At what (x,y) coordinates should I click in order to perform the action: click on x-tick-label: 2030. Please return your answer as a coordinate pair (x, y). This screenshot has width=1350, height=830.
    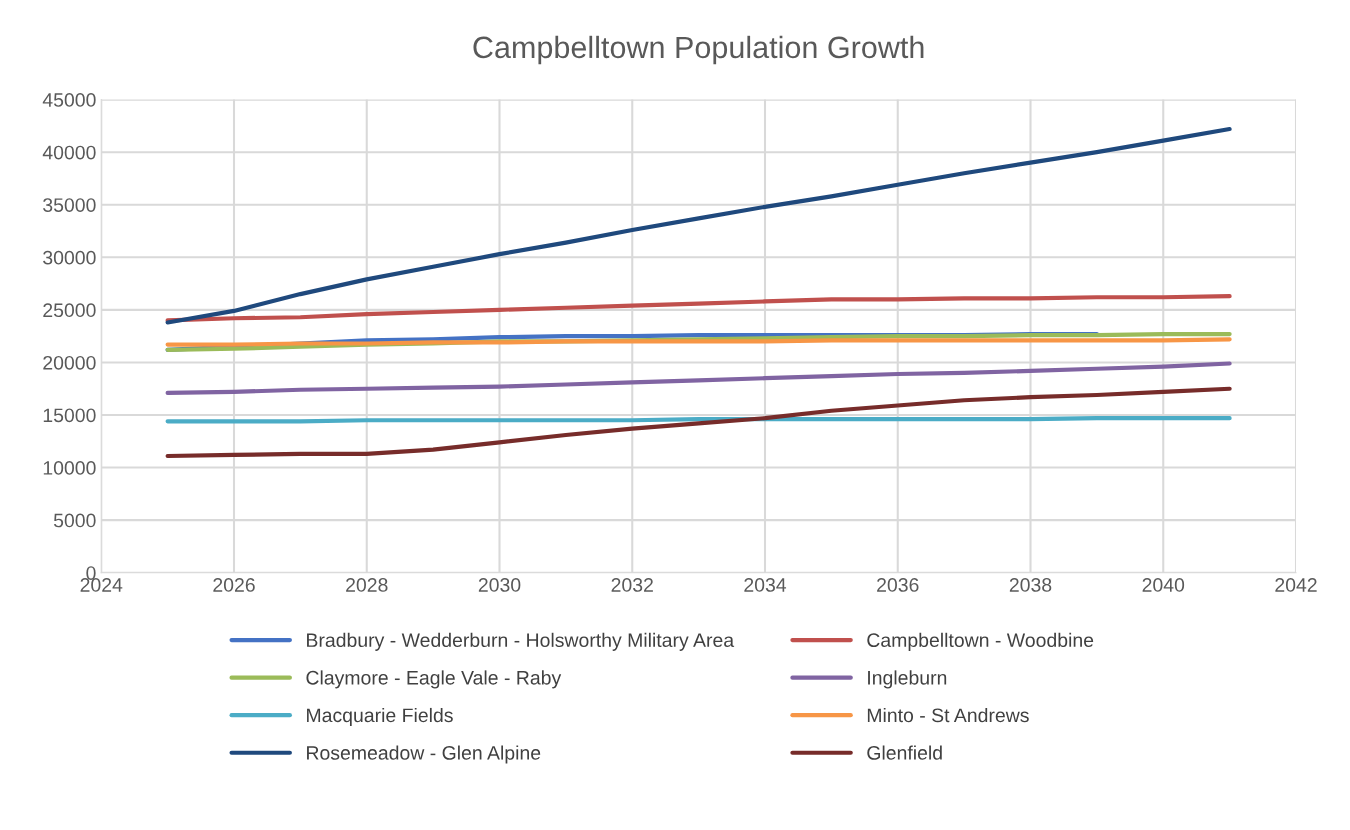
    Looking at the image, I should click on (499, 585).